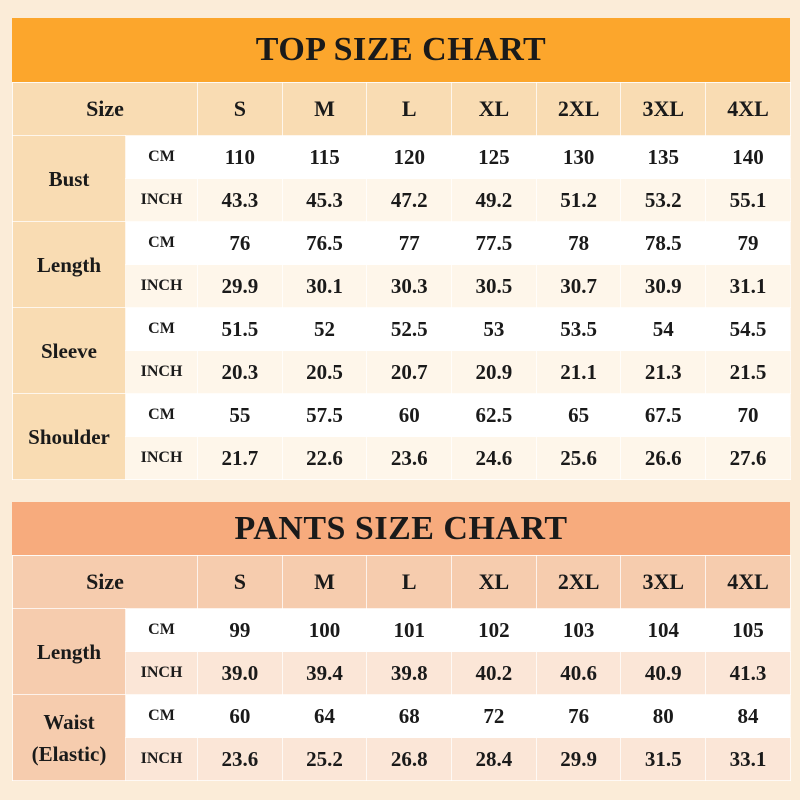  What do you see at coordinates (324, 458) in the screenshot?
I see `value-cell: 22.6` at bounding box center [324, 458].